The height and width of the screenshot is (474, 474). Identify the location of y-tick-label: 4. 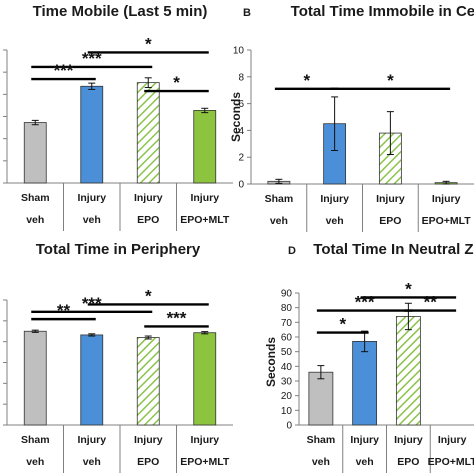
(241, 131).